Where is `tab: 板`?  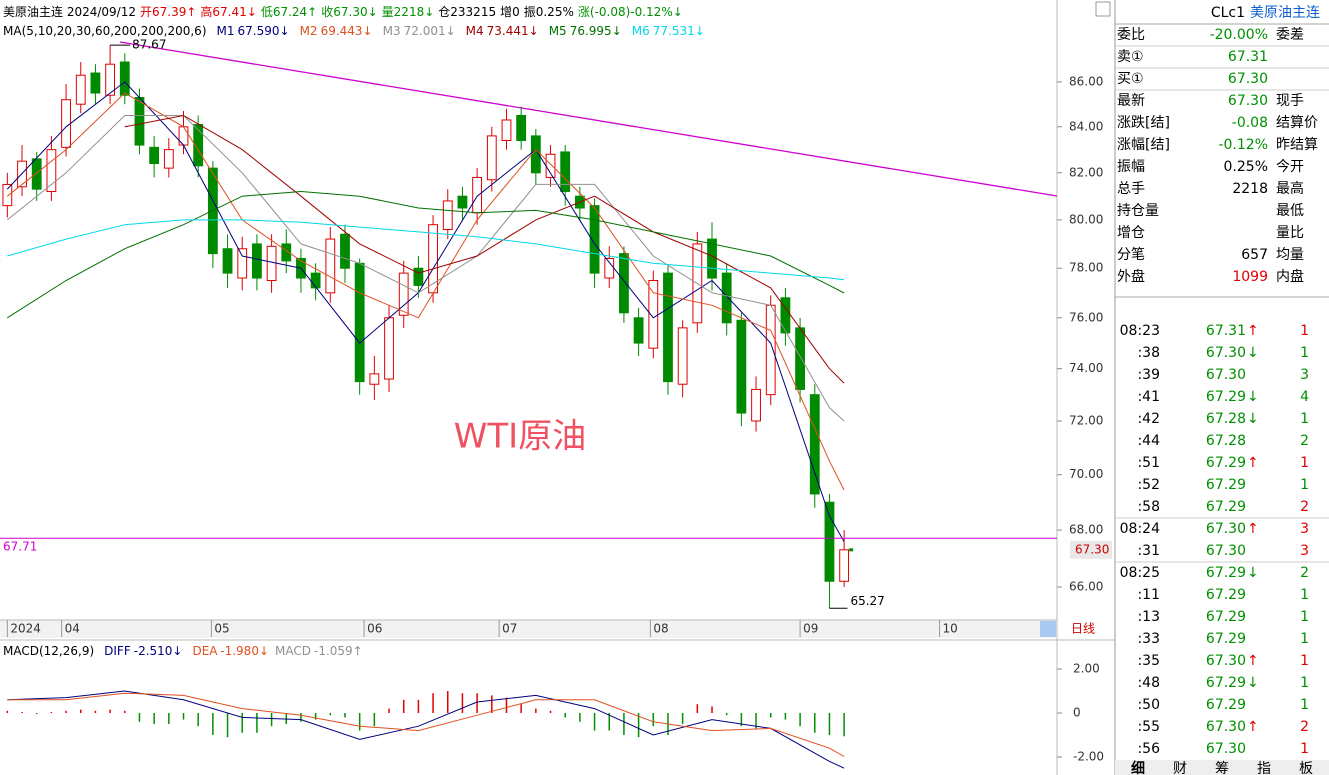 tab: 板 is located at coordinates (1306, 768).